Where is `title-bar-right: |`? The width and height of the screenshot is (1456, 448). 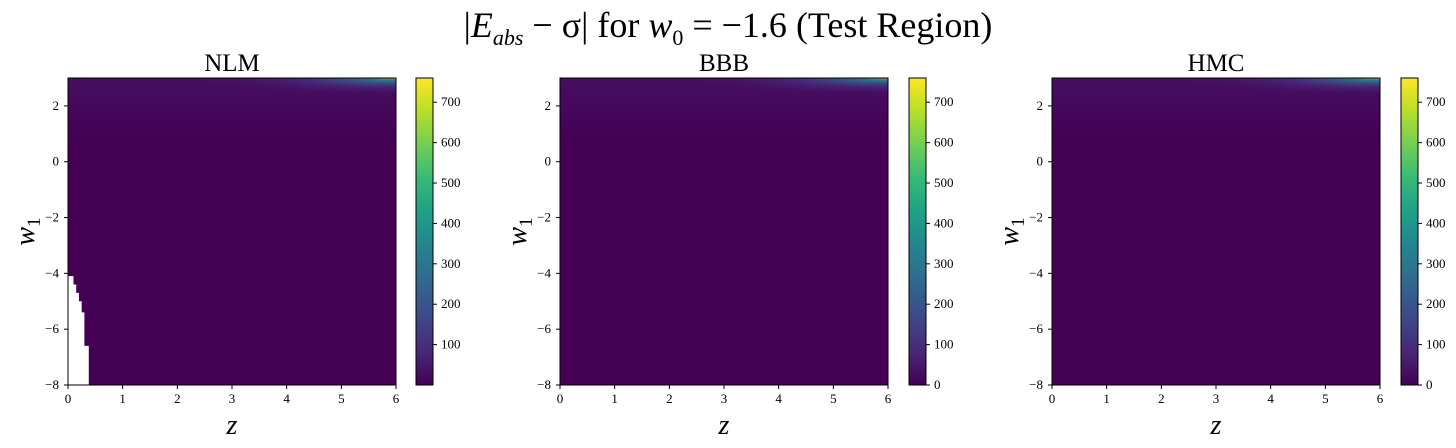 title-bar-right: | is located at coordinates (585, 25).